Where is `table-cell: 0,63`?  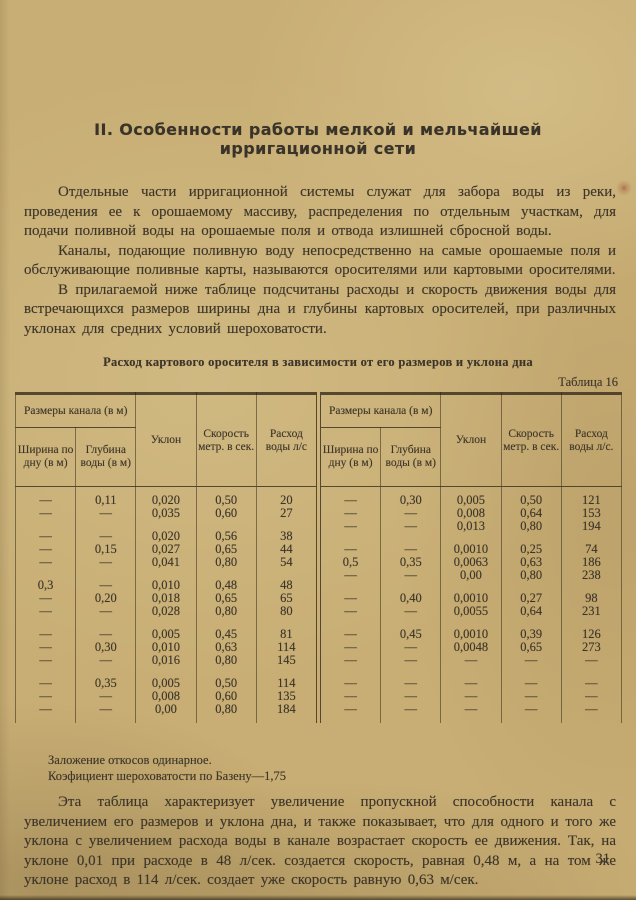
table-cell: 0,63 is located at coordinates (531, 562).